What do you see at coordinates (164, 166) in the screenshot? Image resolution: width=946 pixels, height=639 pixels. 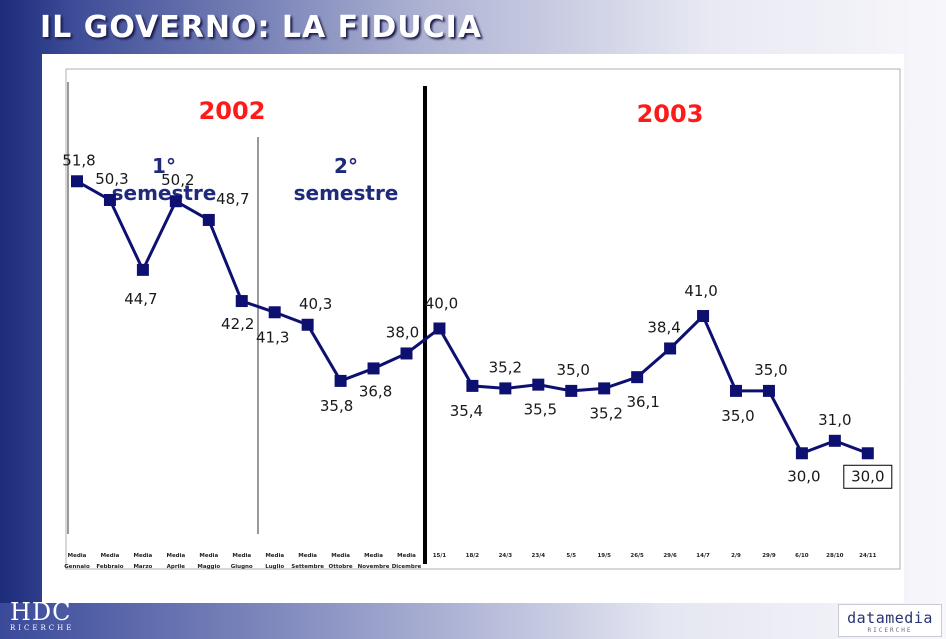 I see `semester-1-number: 1°` at bounding box center [164, 166].